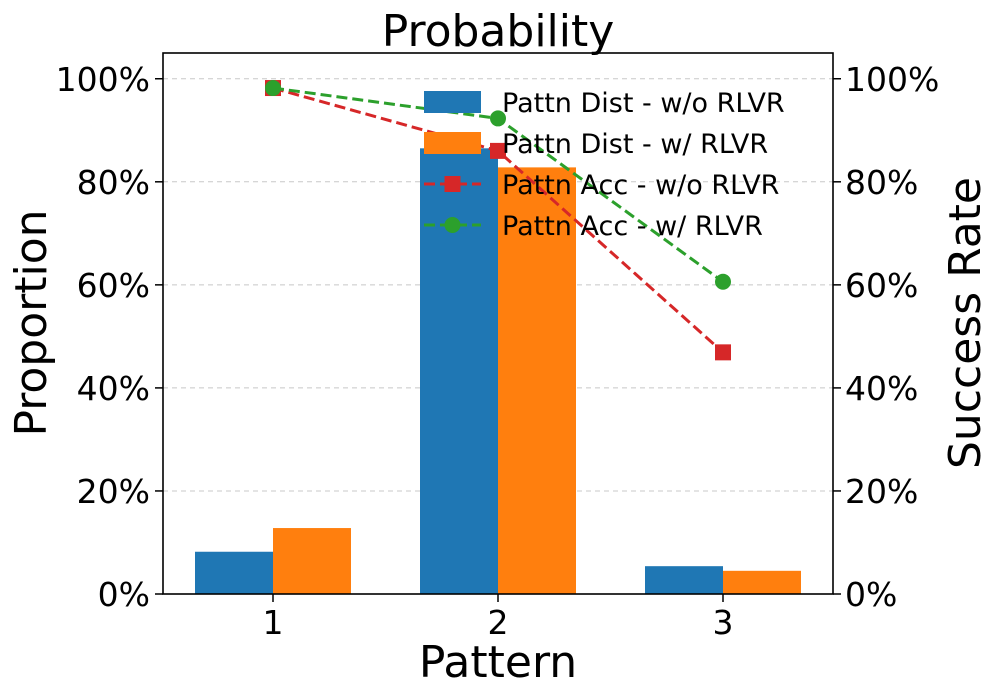 The width and height of the screenshot is (997, 695). What do you see at coordinates (452, 225) in the screenshot?
I see `legend-marker-circle` at bounding box center [452, 225].